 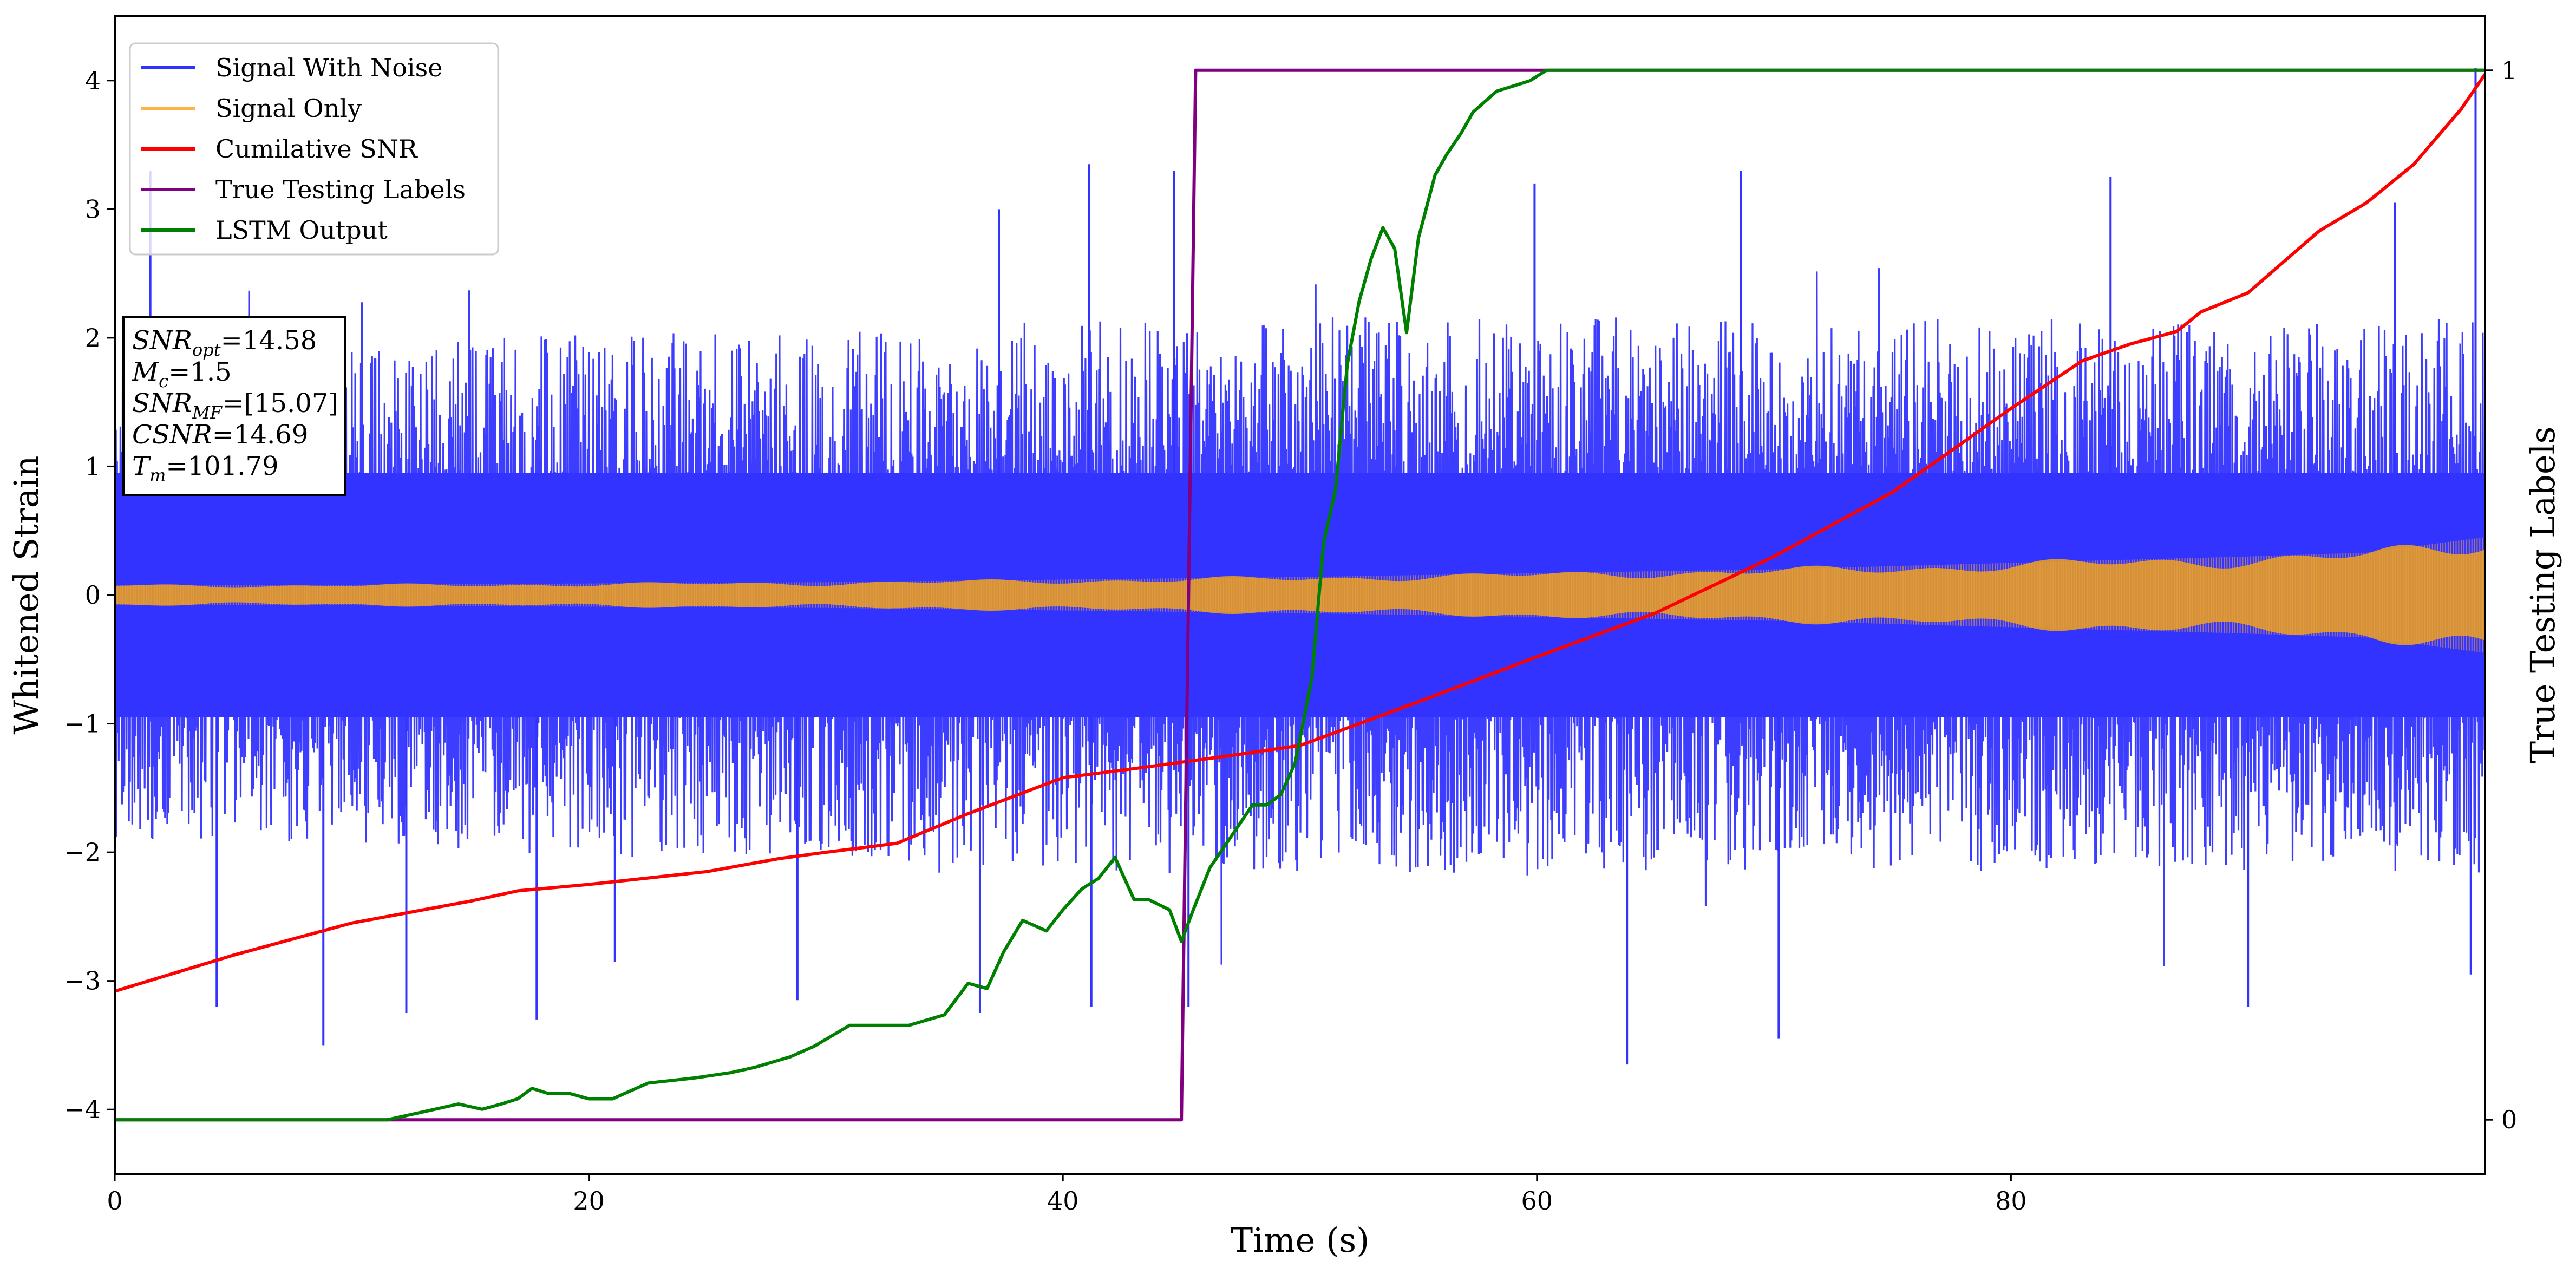 What do you see at coordinates (82, 1109) in the screenshot?
I see `y-tick-label: −4` at bounding box center [82, 1109].